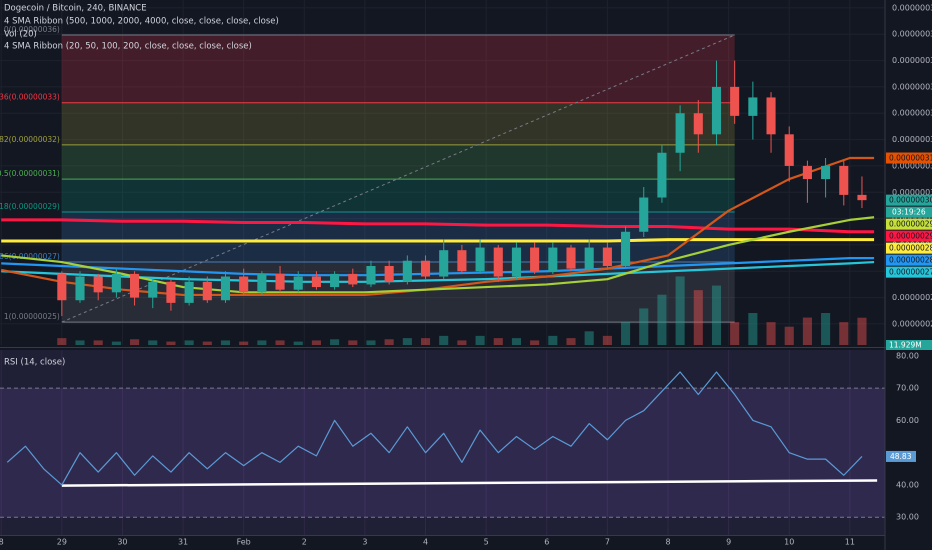  Describe the element at coordinates (907, 388) in the screenshot. I see `y-tick-label: 70.00` at that location.